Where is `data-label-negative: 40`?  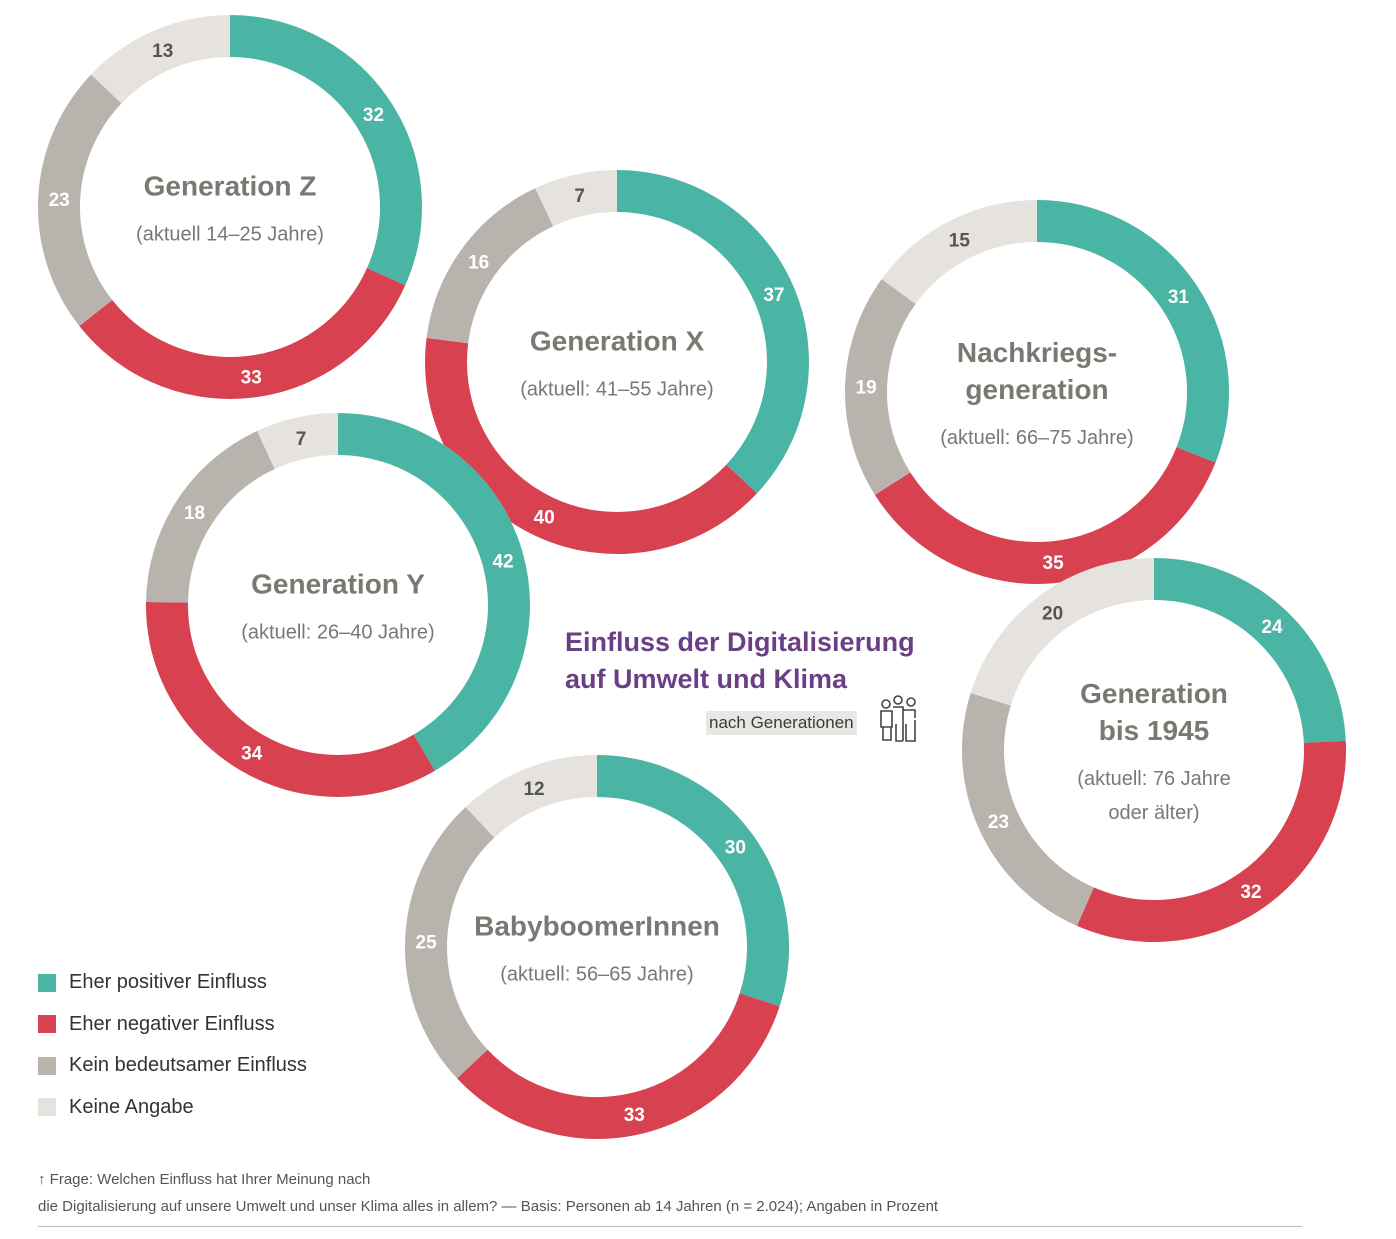 data-label-negative: 40 is located at coordinates (544, 518).